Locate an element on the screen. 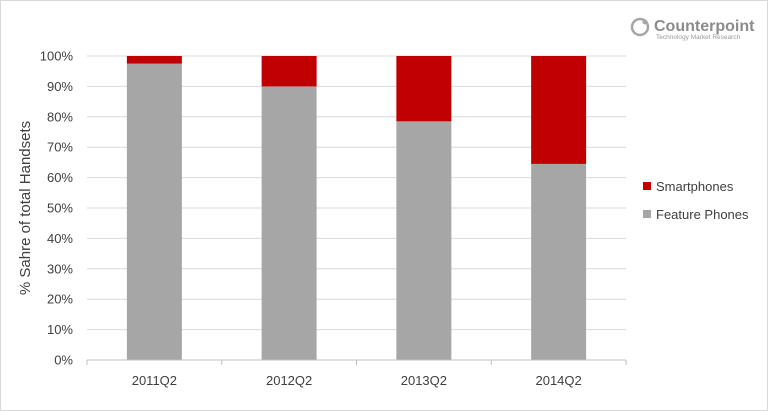  y-tick-label: 90% is located at coordinates (60, 86).